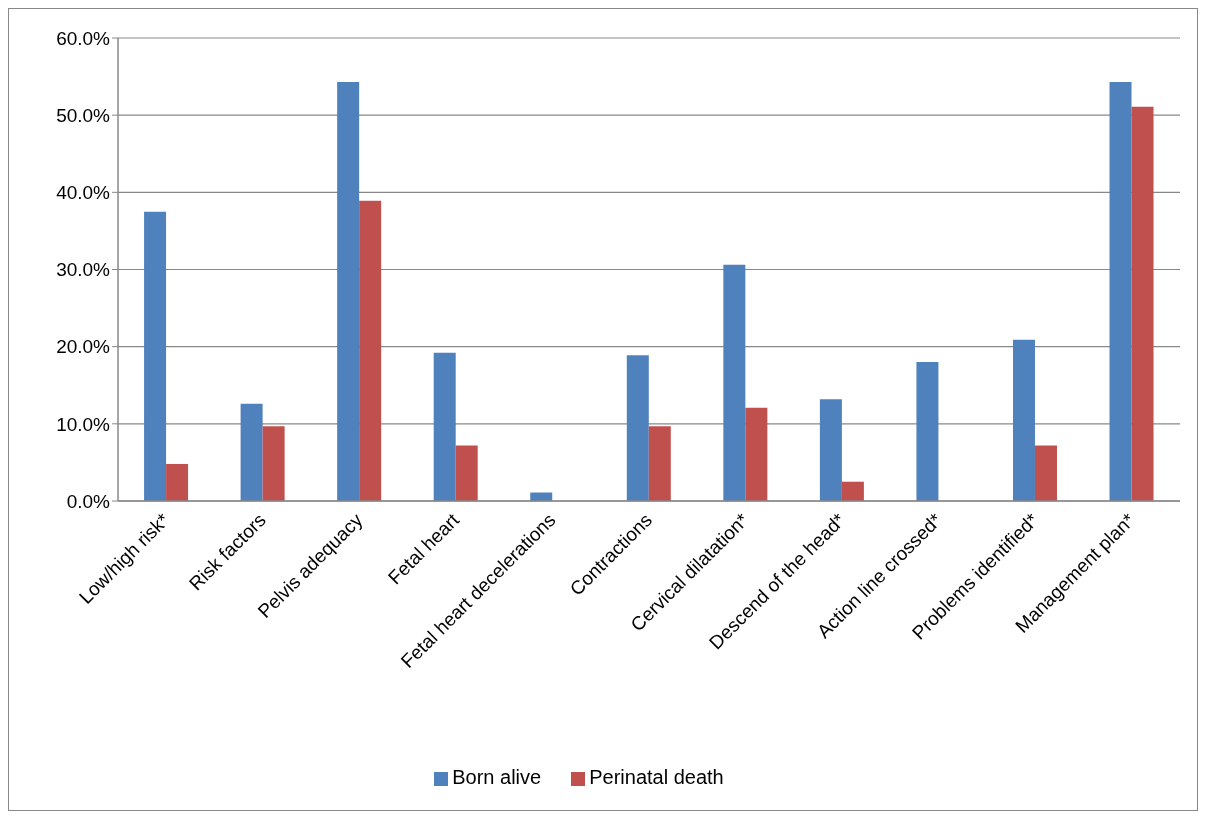 Image resolution: width=1207 pixels, height=819 pixels. Describe the element at coordinates (88, 501) in the screenshot. I see `y-tick-label: 0.0%` at that location.